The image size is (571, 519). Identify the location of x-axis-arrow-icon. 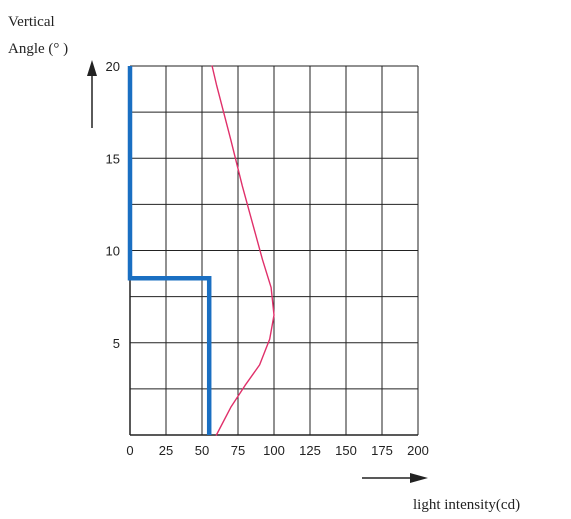
(395, 478).